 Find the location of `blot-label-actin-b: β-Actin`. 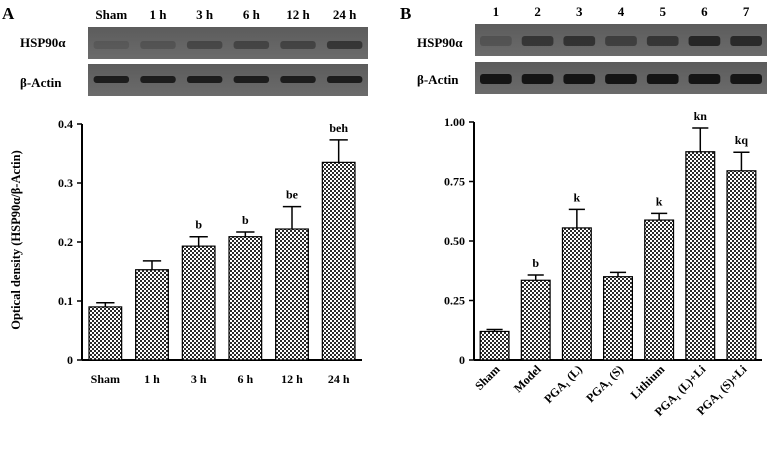

blot-label-actin-b: β-Actin is located at coordinates (438, 79).